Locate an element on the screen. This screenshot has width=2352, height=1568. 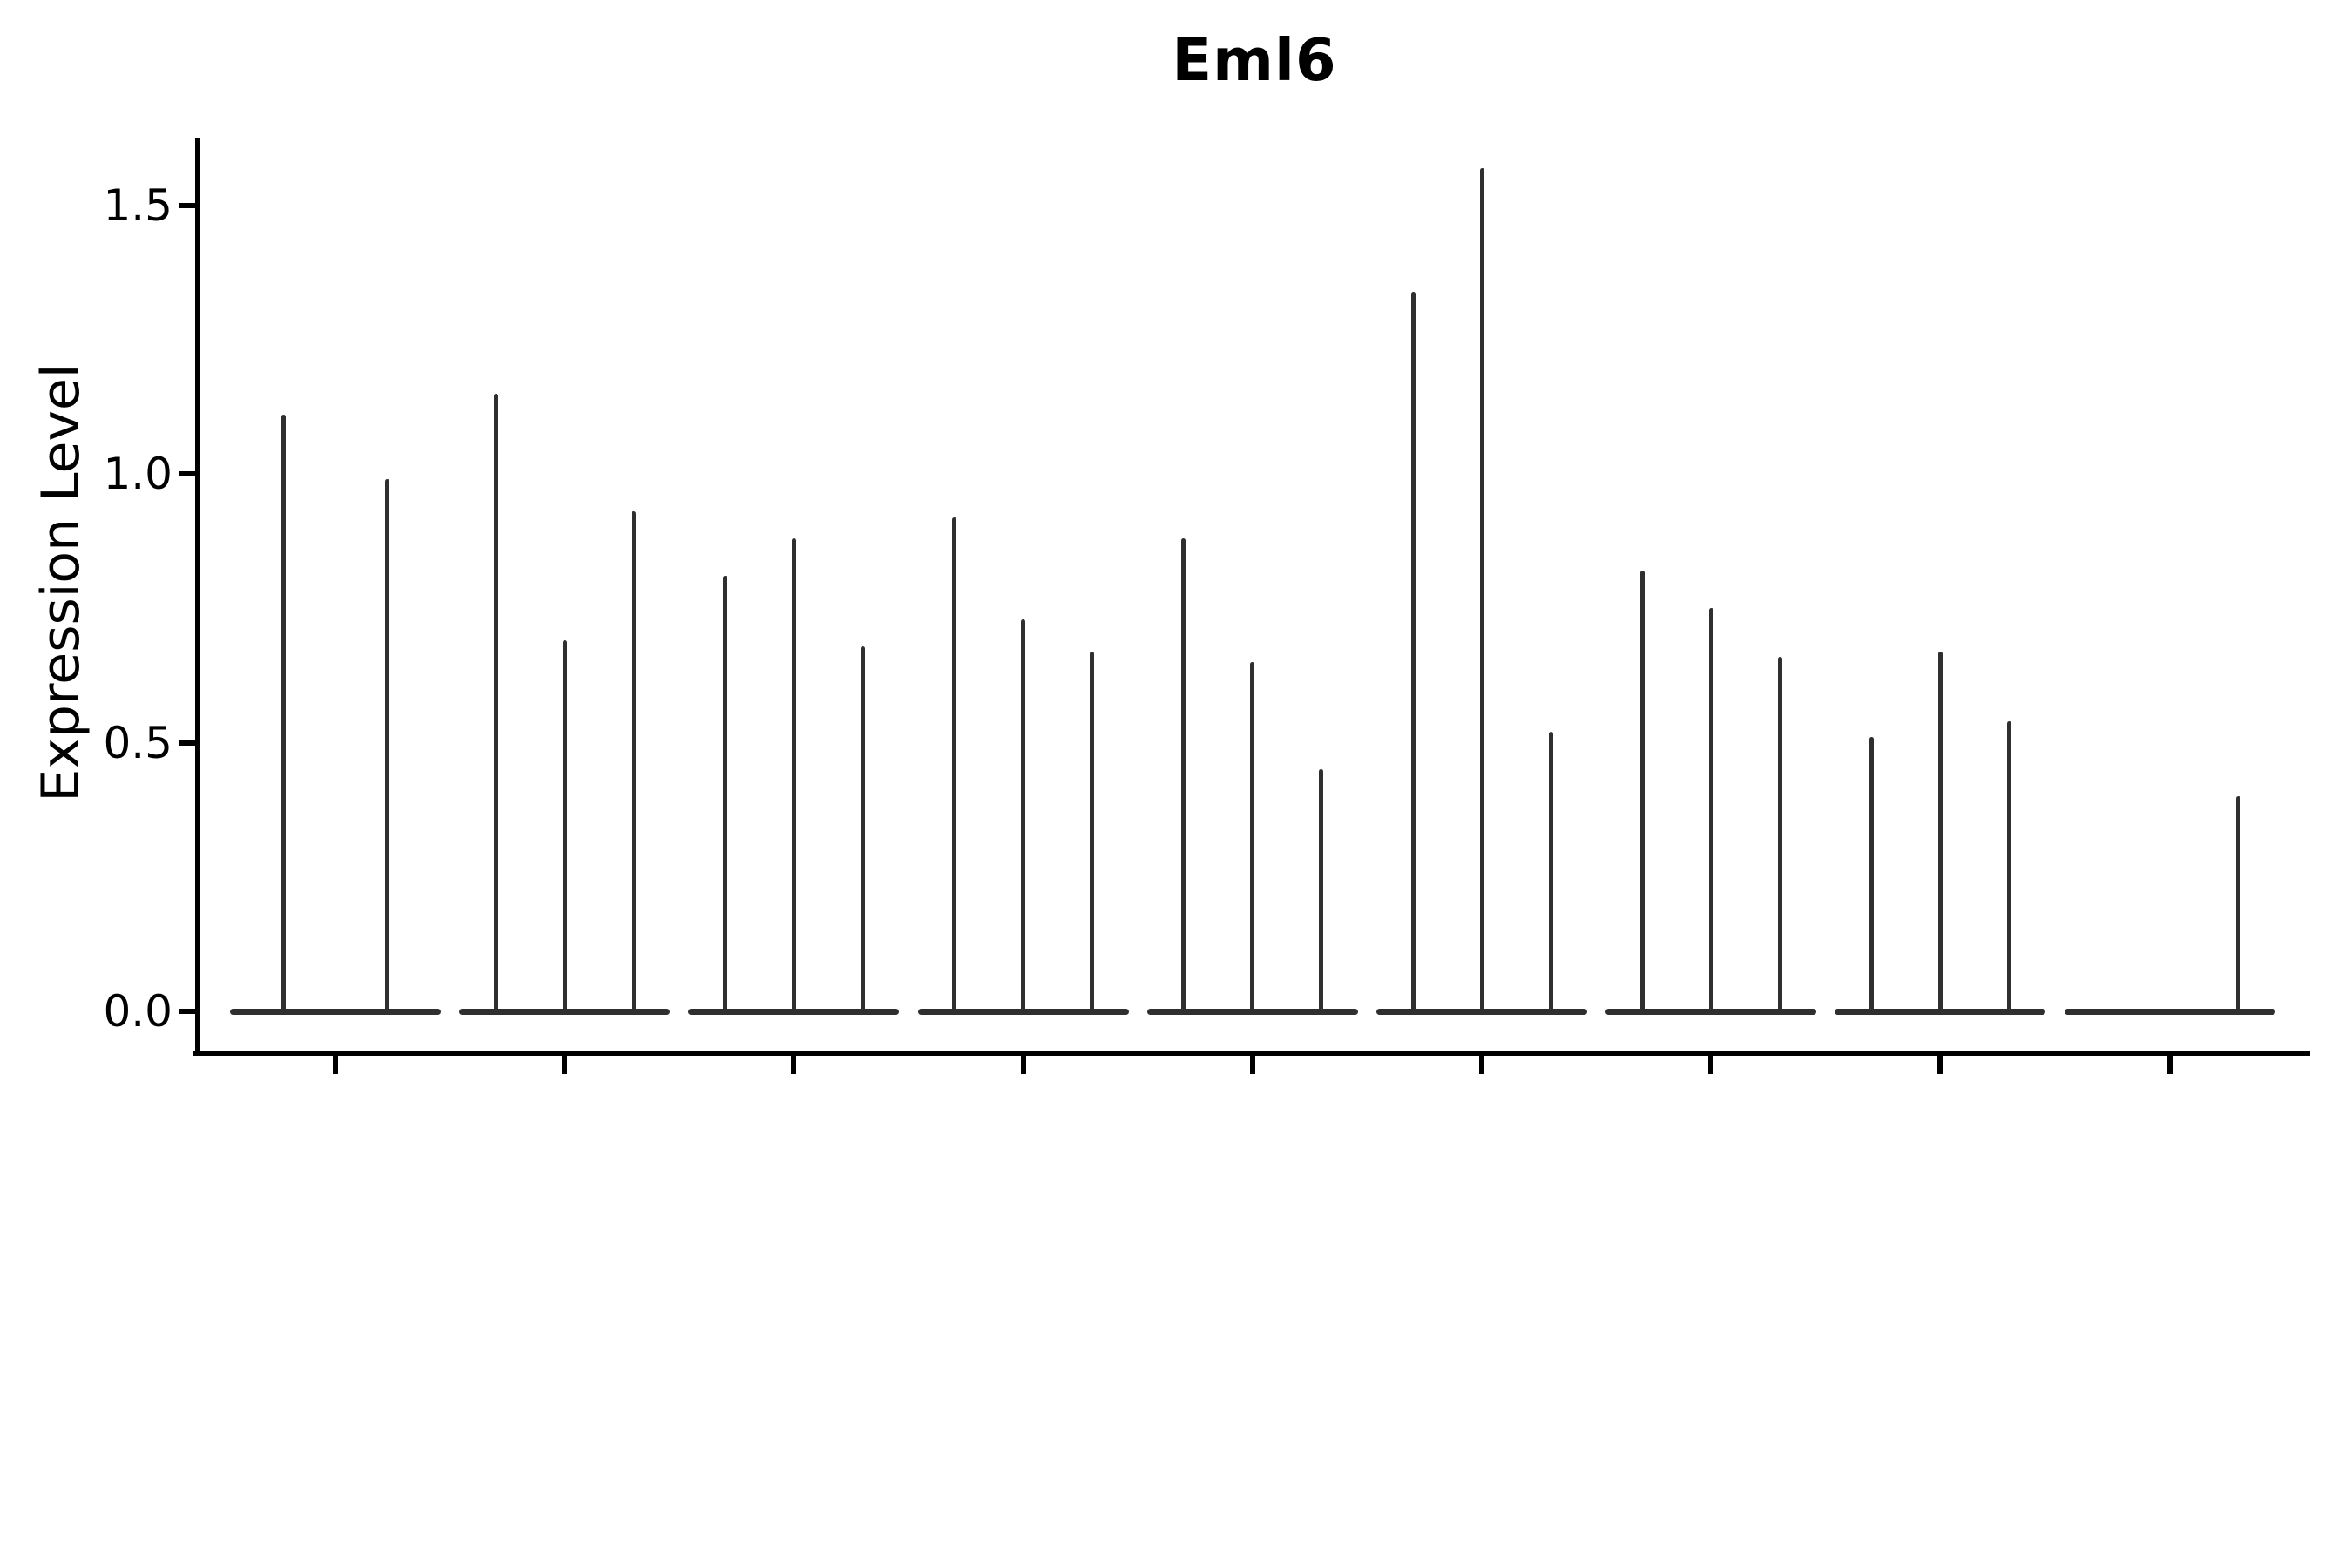
y-axis-label: Expression Level is located at coordinates (61, 582).